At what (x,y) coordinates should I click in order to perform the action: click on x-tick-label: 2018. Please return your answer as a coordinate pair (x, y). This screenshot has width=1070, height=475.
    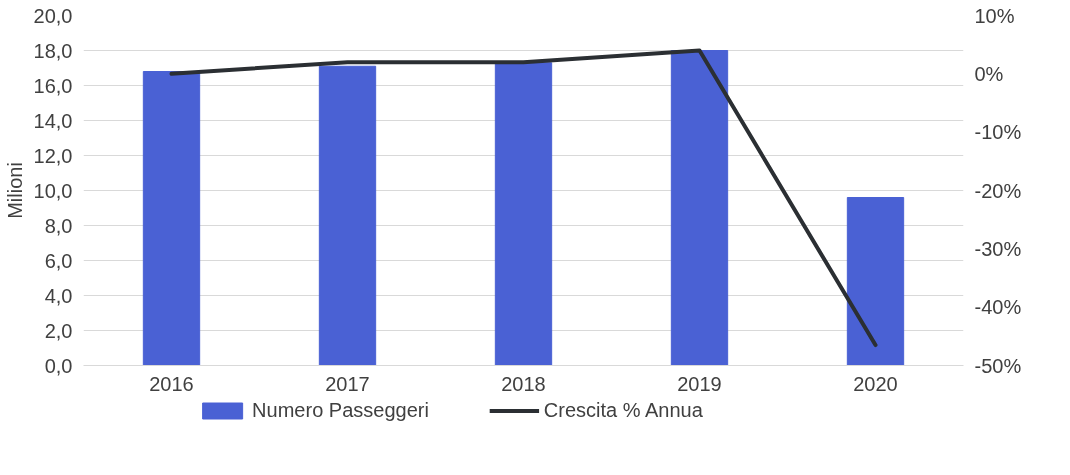
    Looking at the image, I should click on (523, 383).